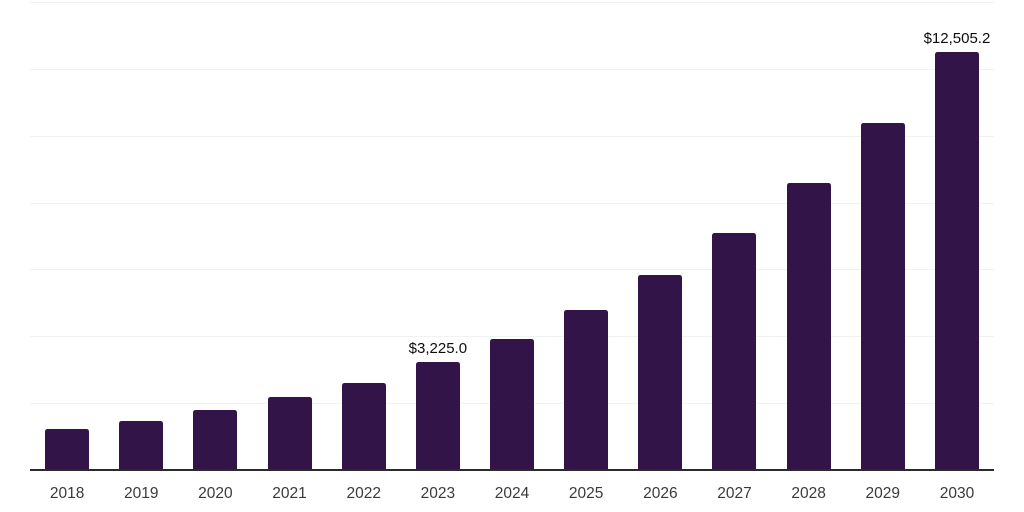 This screenshot has width=1024, height=512. What do you see at coordinates (215, 493) in the screenshot?
I see `x-tick-2020: 2020` at bounding box center [215, 493].